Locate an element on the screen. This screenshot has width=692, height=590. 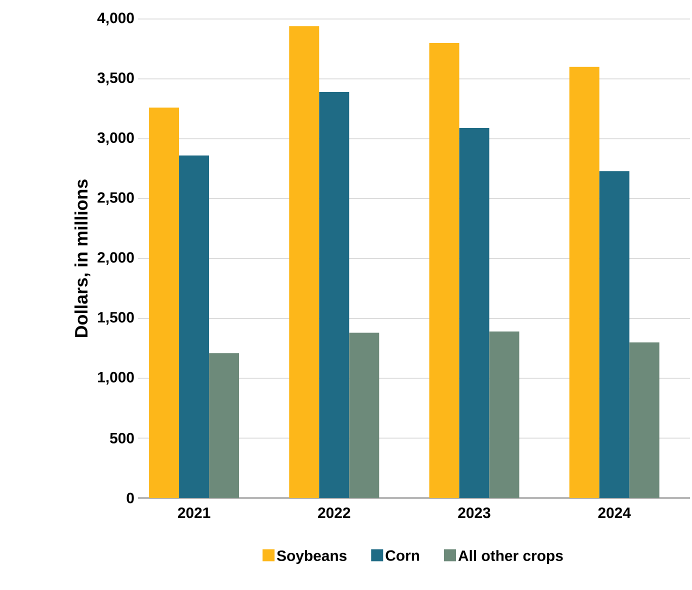
x-tick-label: 2022 is located at coordinates (334, 513).